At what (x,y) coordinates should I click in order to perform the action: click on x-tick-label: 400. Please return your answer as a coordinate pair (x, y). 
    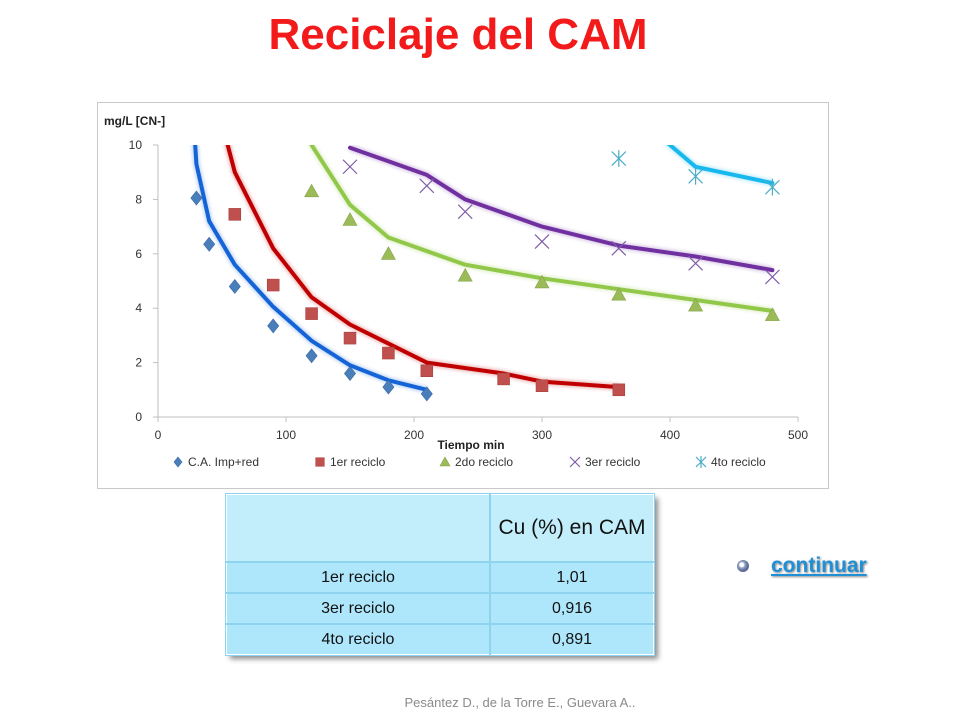
    Looking at the image, I should click on (670, 435).